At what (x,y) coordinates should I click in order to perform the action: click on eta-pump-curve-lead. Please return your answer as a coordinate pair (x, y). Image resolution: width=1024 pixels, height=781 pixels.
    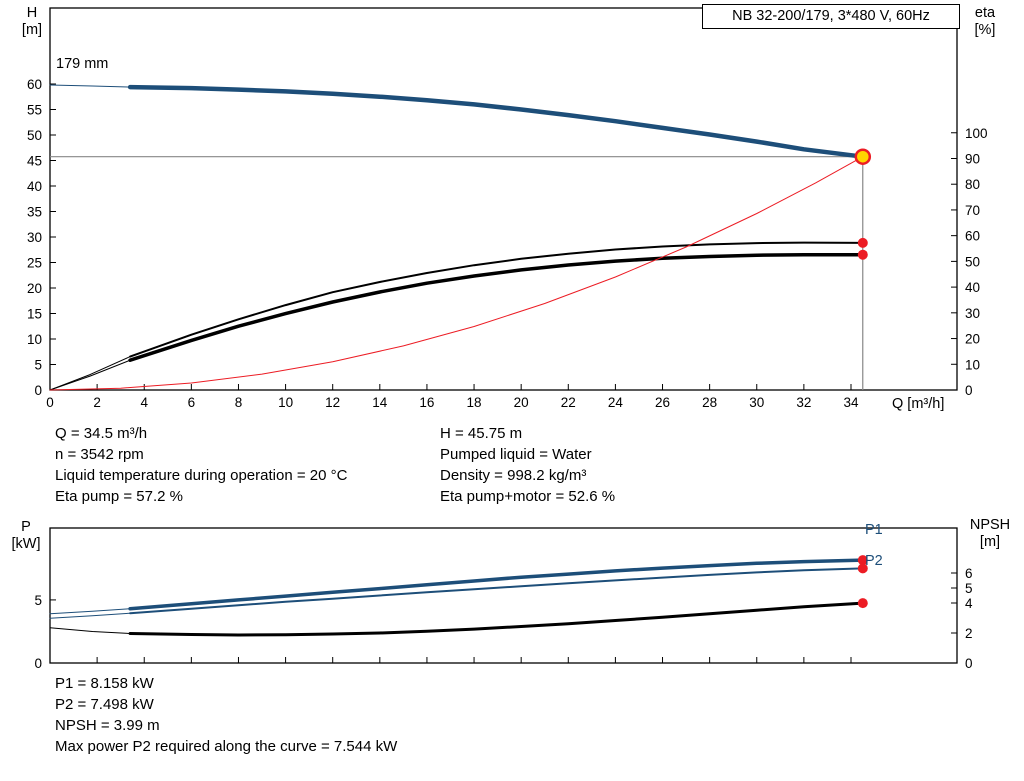
    Looking at the image, I should click on (90, 373).